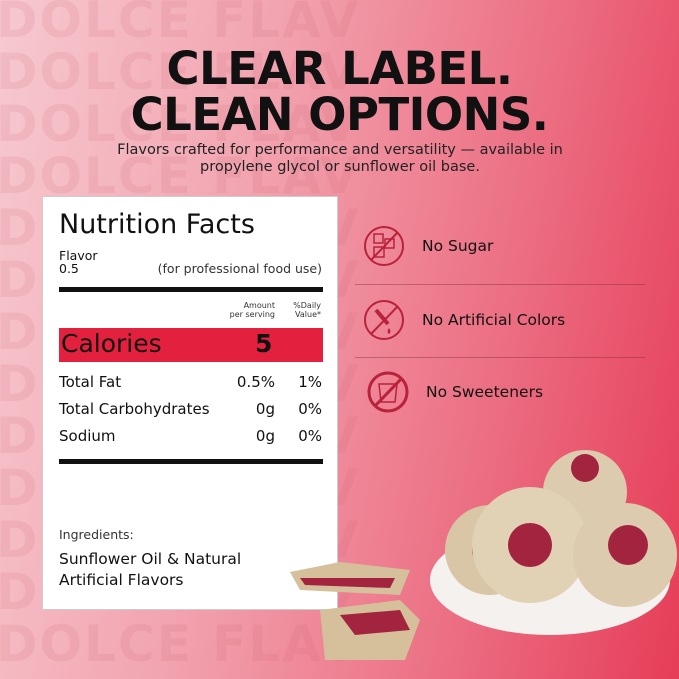 This screenshot has width=679, height=679. I want to click on feature-label: No Sugar, so click(458, 246).